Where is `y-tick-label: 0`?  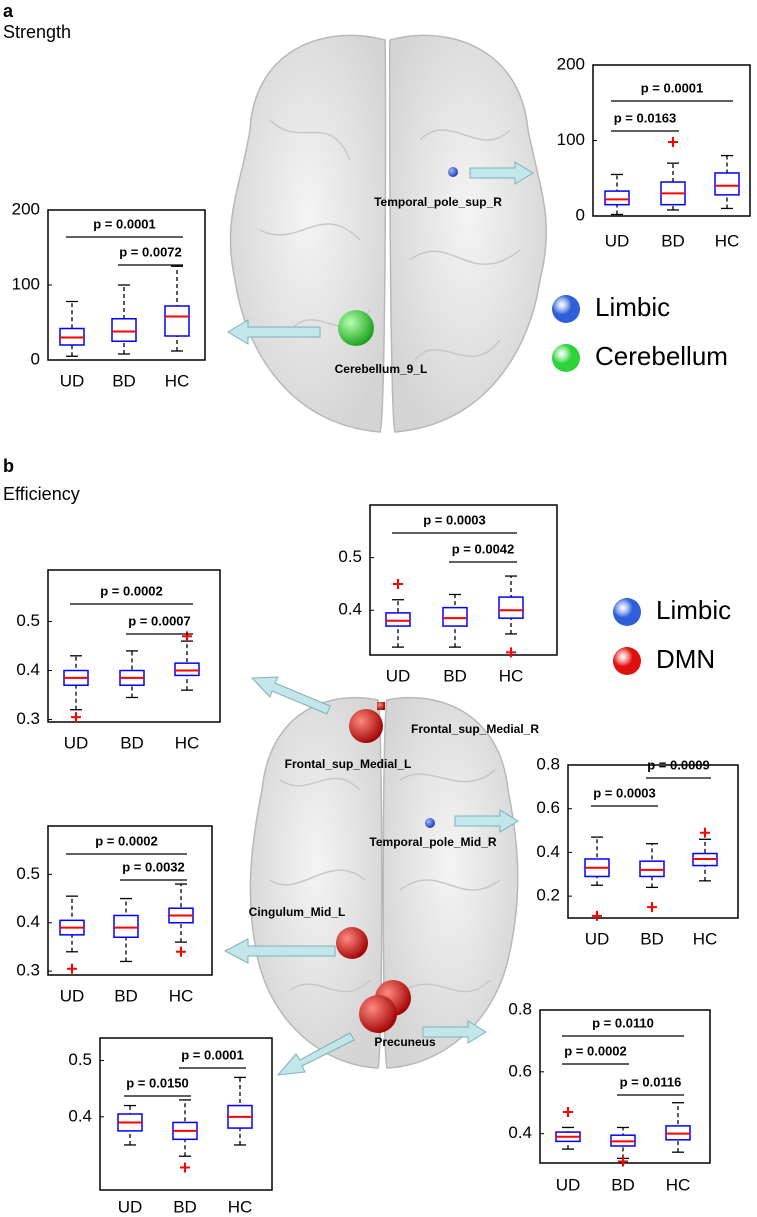
y-tick-label: 0 is located at coordinates (580, 214).